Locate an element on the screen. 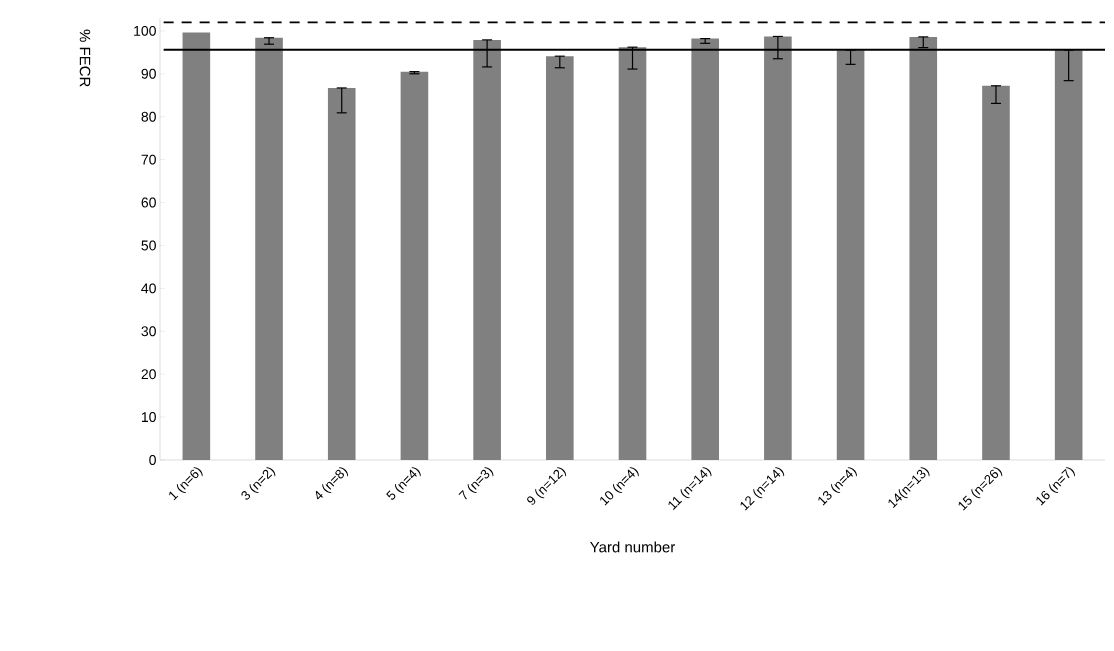 The width and height of the screenshot is (1114, 651). y-tick-label: 60 is located at coordinates (148, 202).